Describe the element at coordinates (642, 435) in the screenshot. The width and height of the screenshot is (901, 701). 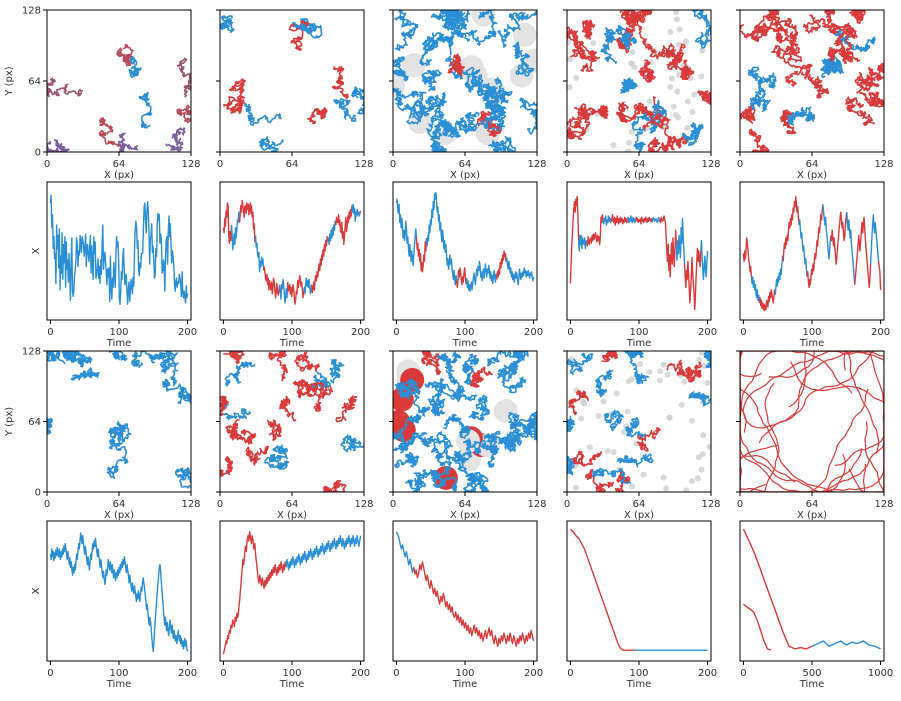
I see `subplot-r3c4: 0 64 128 X (px)` at that location.